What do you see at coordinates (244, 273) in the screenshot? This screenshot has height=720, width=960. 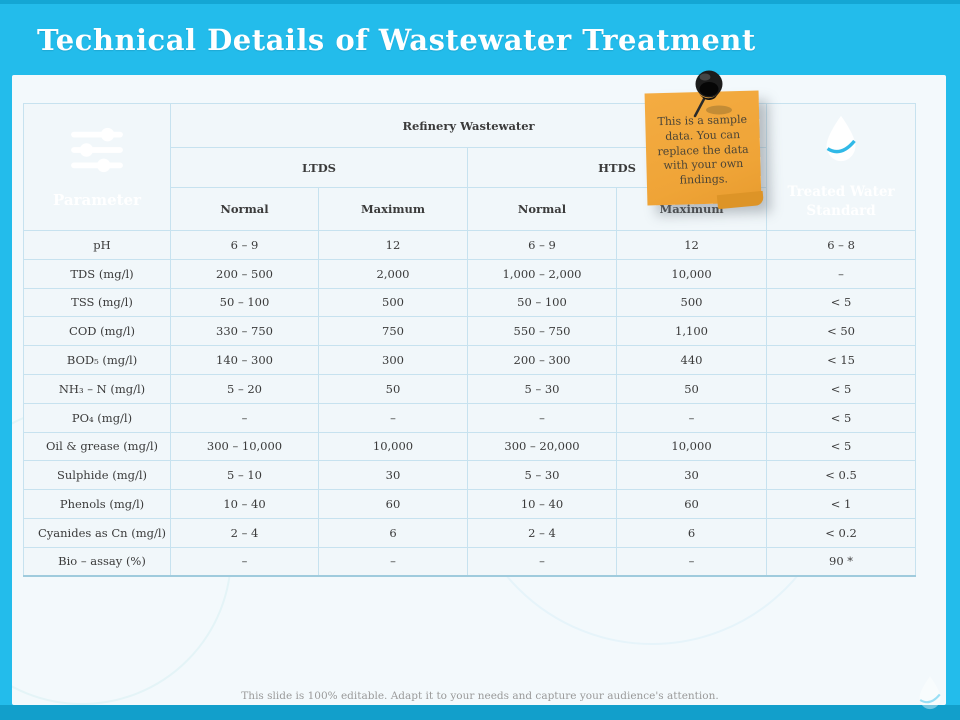 I see `table-cell: 200 – 500` at bounding box center [244, 273].